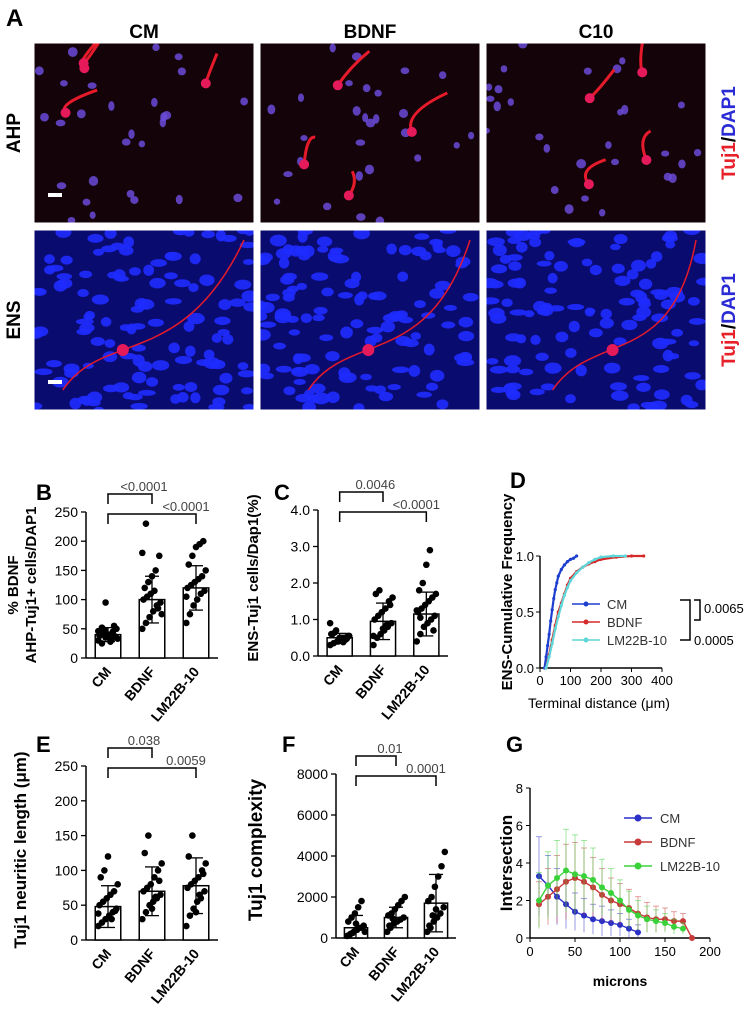 Image resolution: width=750 pixels, height=1023 pixels. What do you see at coordinates (690, 866) in the screenshot?
I see `legend-label-lm22b-10: LM22B-10` at bounding box center [690, 866].